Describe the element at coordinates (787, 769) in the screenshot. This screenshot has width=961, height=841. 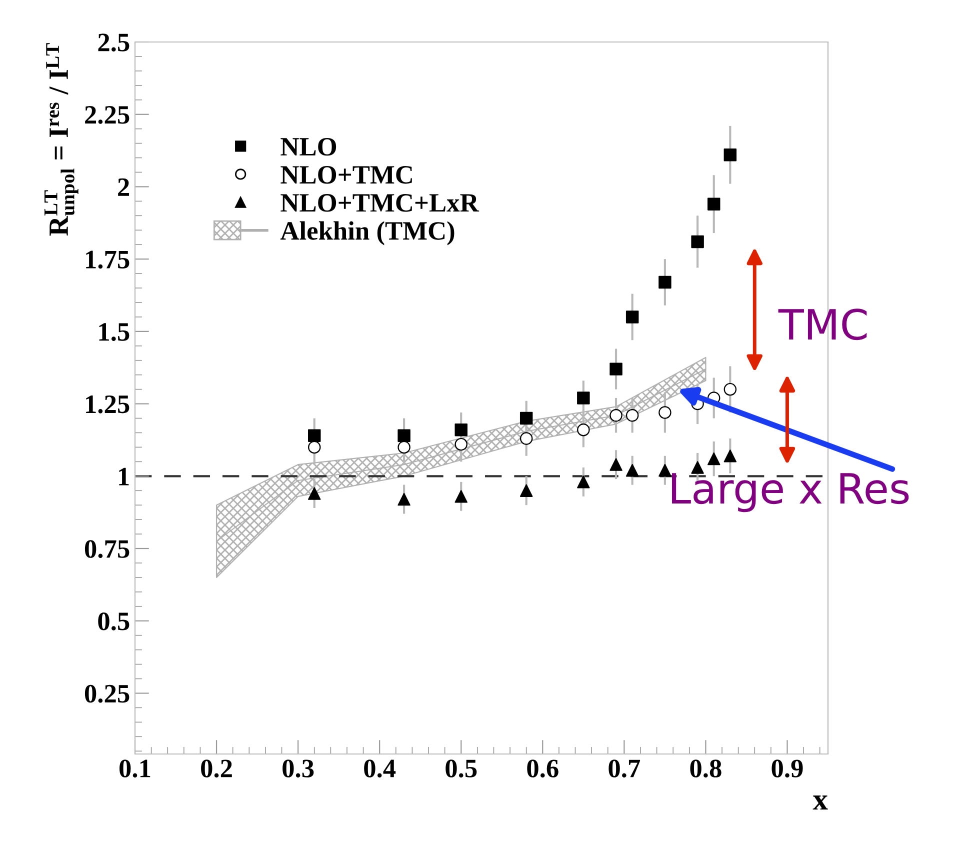
I see `x-tick-label: 0.9` at that location.